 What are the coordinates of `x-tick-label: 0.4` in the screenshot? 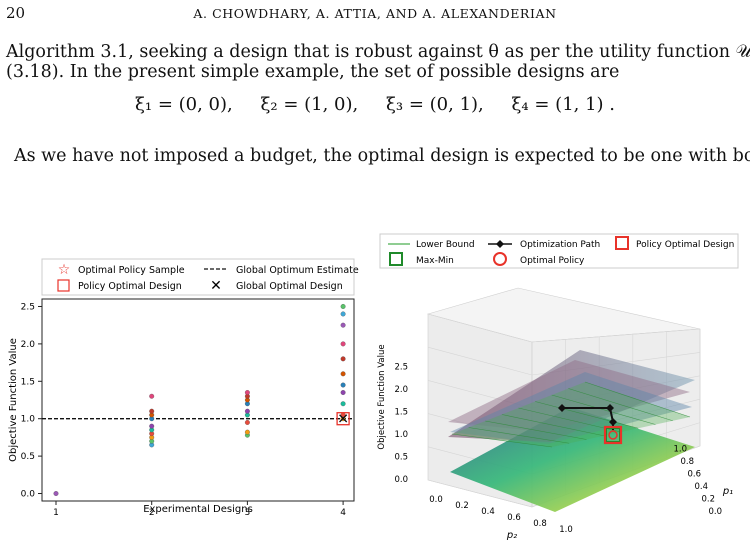 It's located at (488, 512).